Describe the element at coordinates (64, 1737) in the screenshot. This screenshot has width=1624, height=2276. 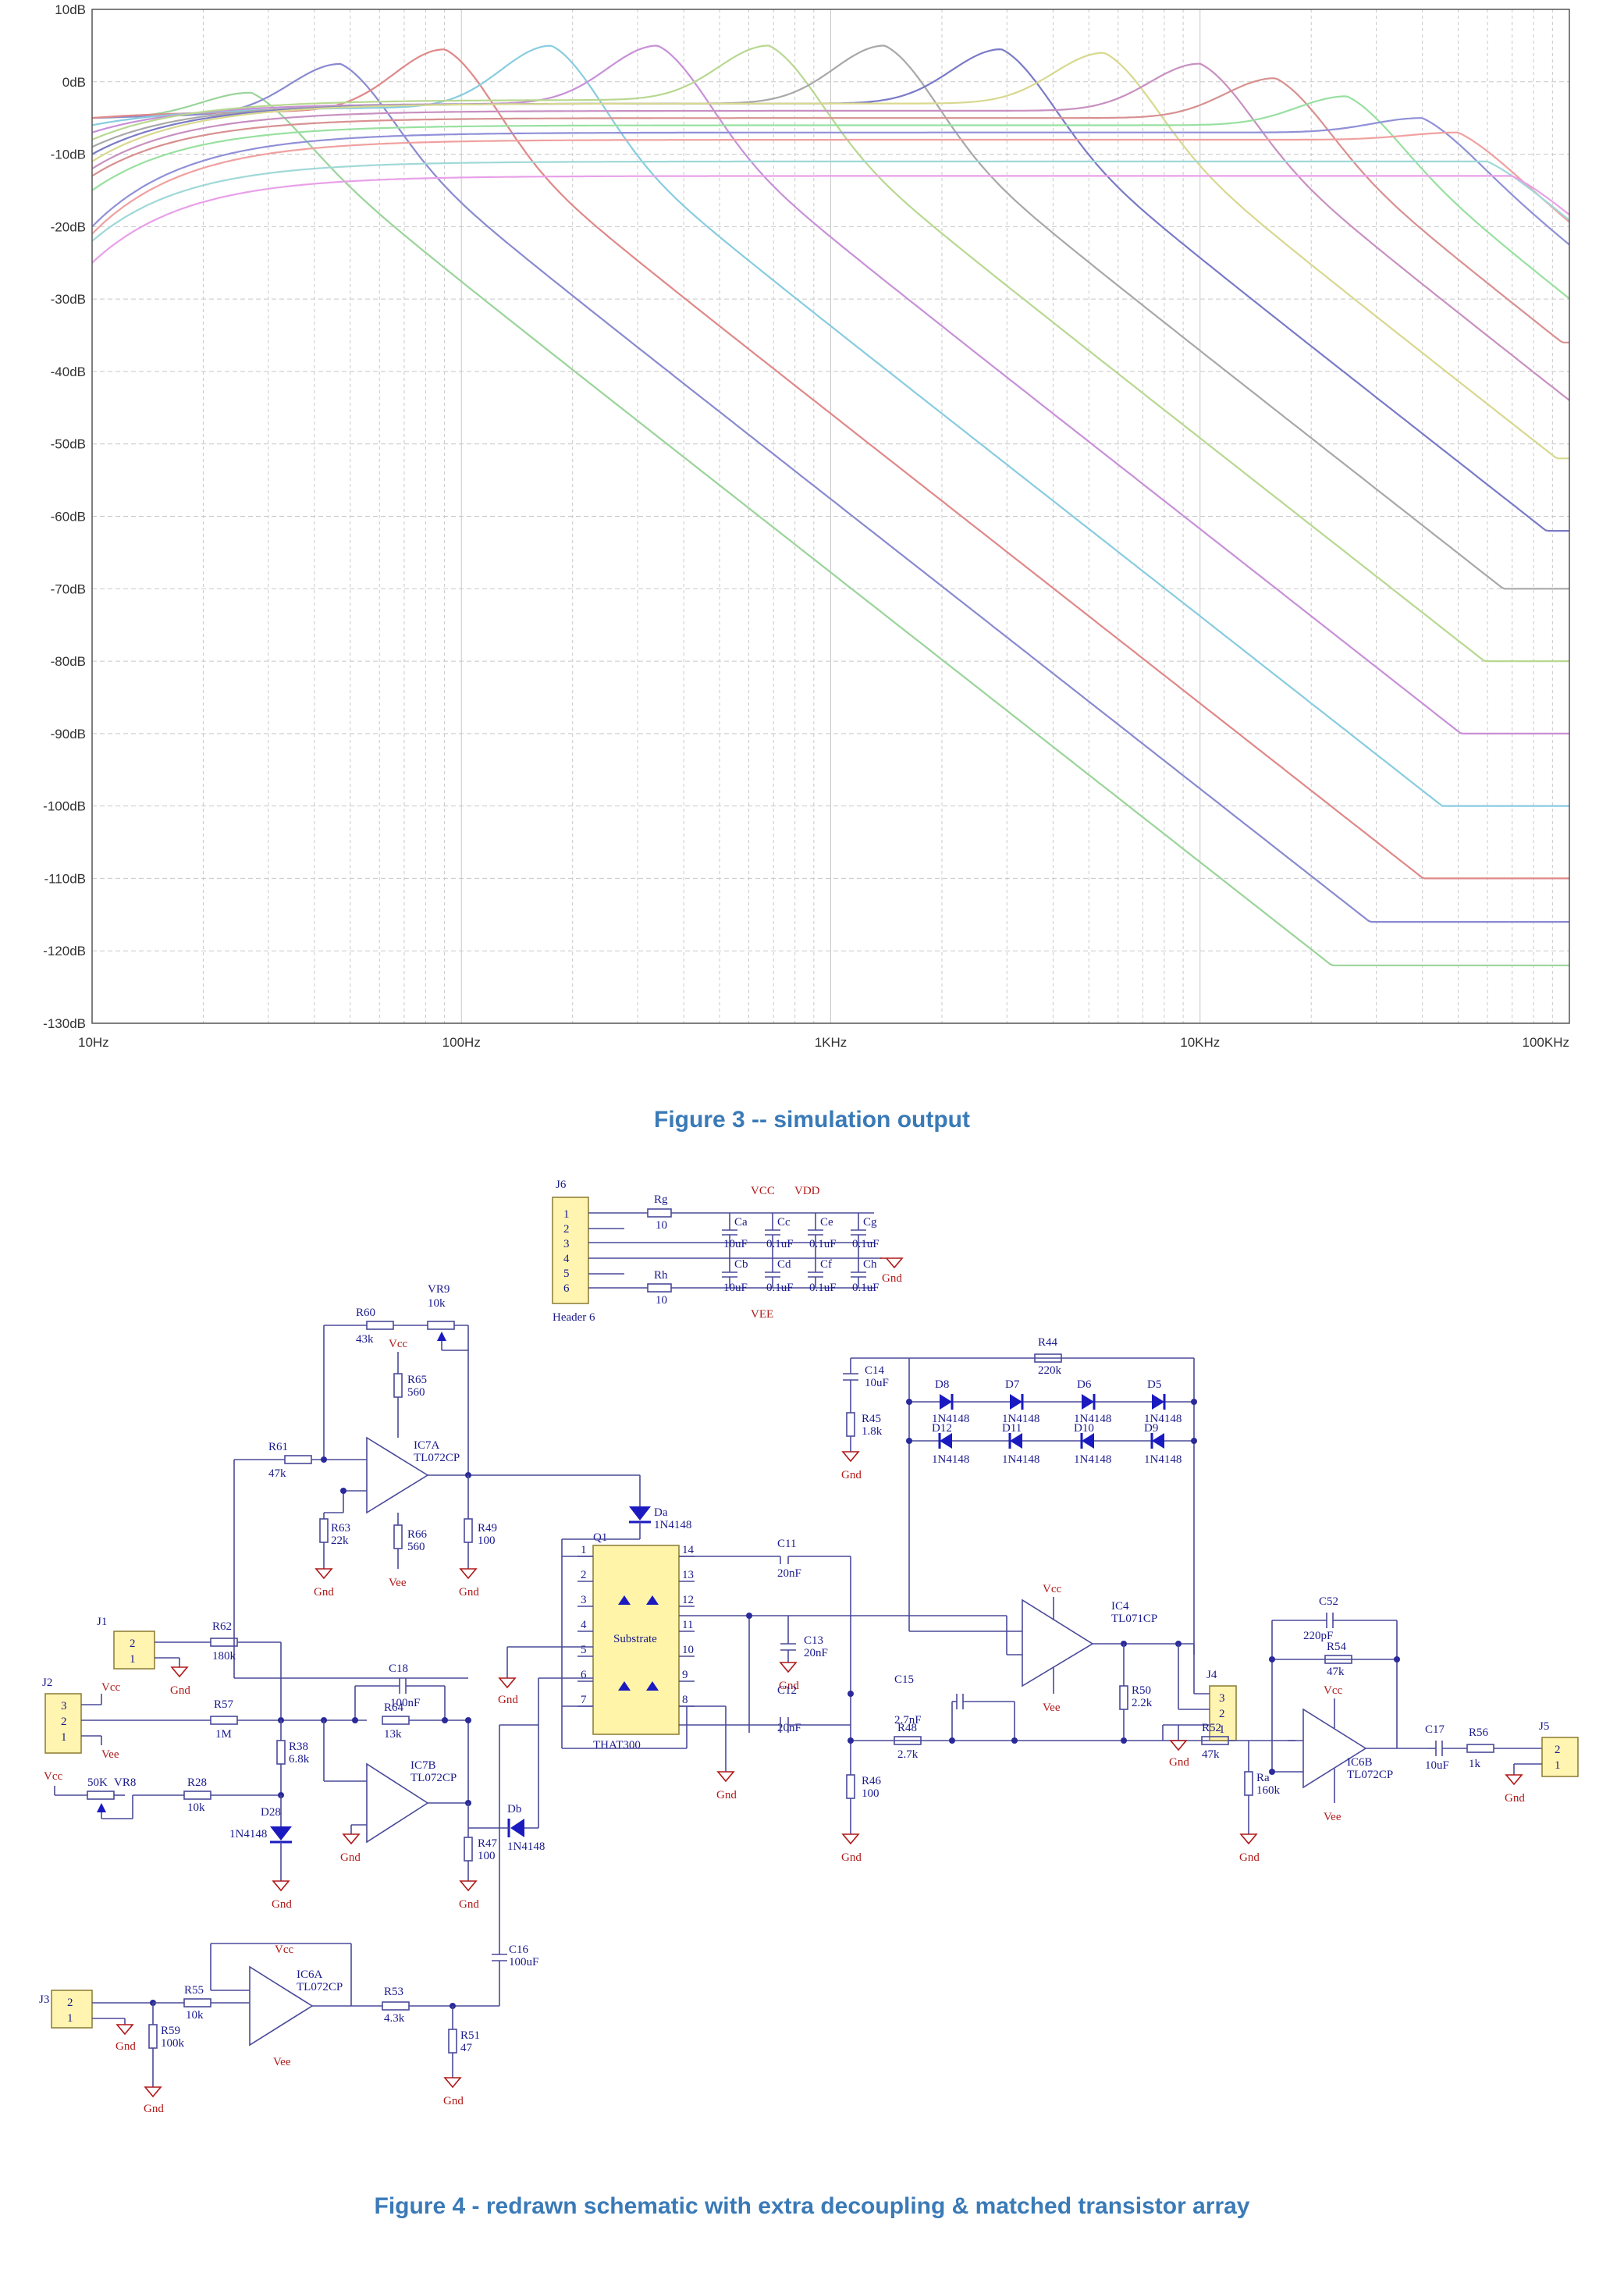
I see `j2-pin1: 1` at that location.